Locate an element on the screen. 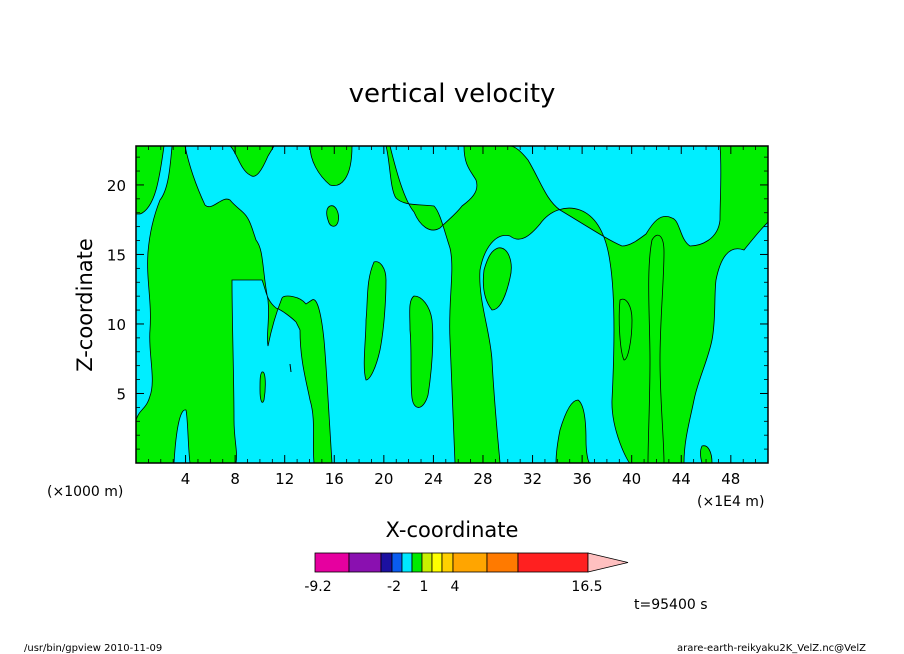  x-tick-label: 28 is located at coordinates (482, 479).